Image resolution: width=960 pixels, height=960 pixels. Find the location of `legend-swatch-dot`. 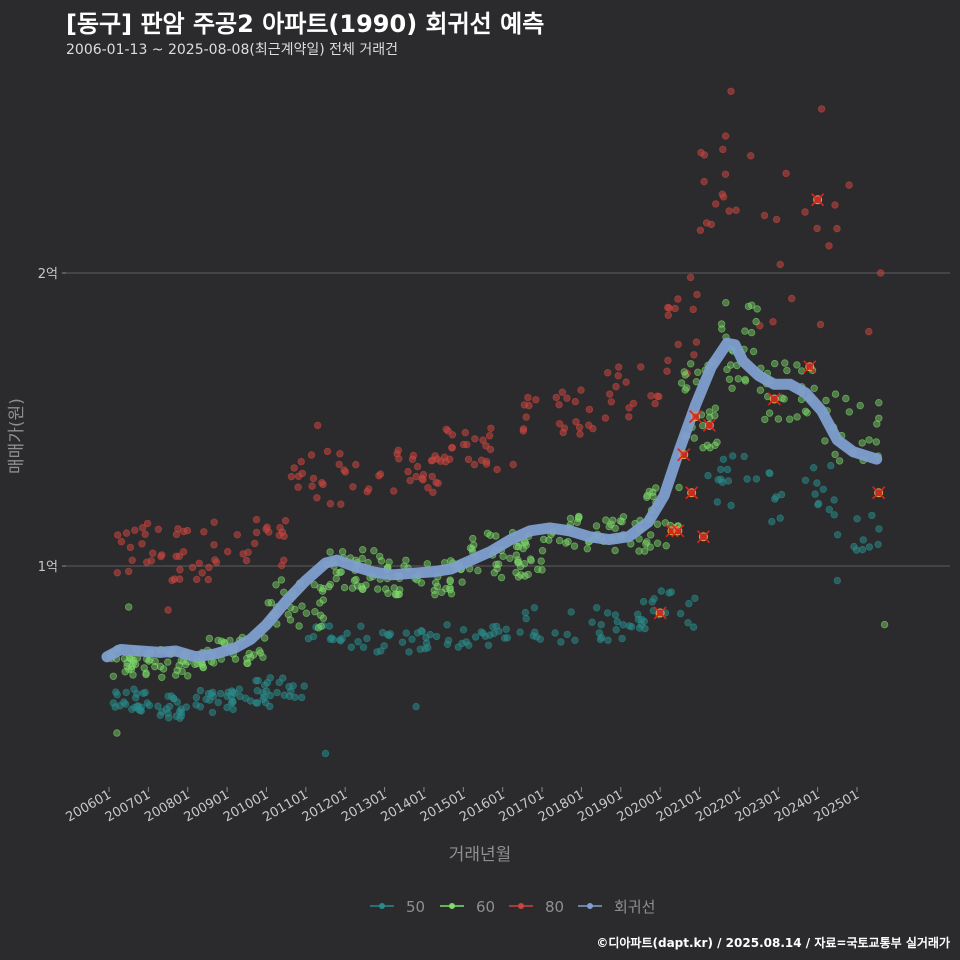

legend-swatch-dot is located at coordinates (590, 906).